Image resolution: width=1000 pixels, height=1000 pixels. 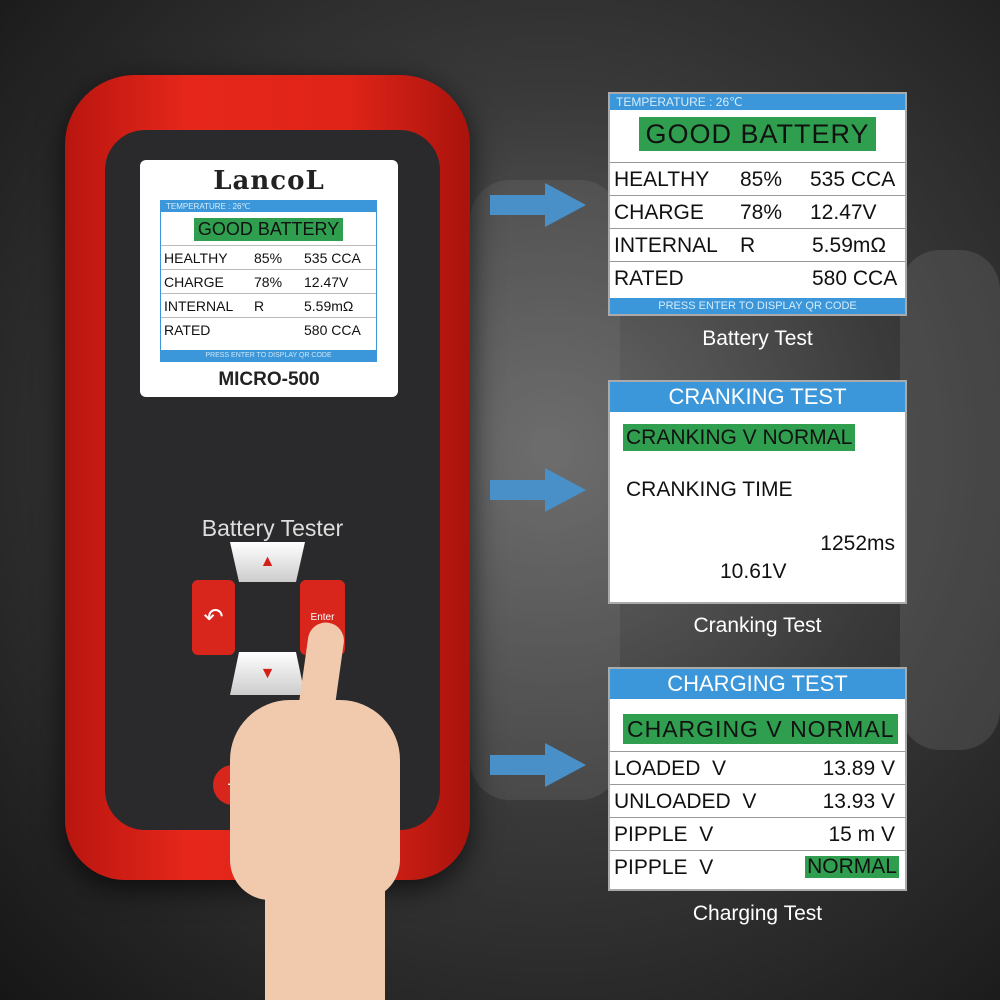 I want to click on charging-status: CHARGING V NORMAL, so click(x=761, y=729).